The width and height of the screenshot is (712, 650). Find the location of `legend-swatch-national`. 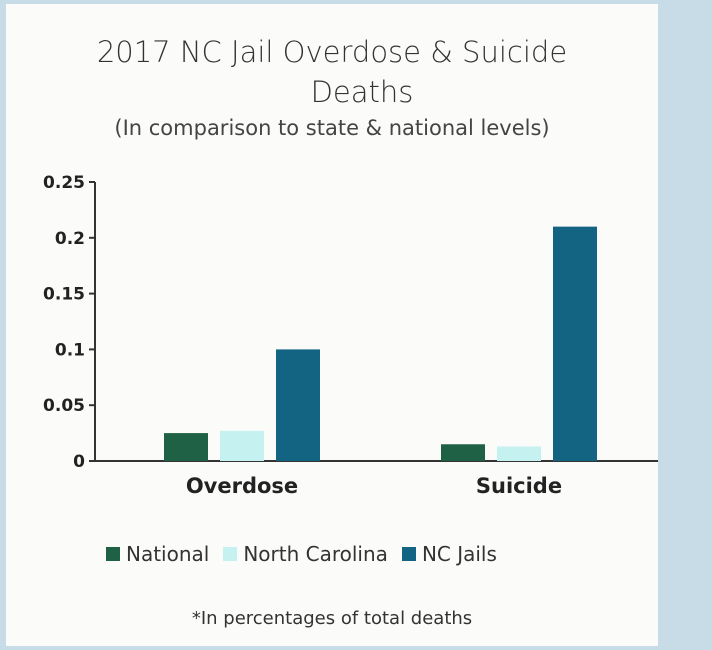

legend-swatch-national is located at coordinates (113, 554).